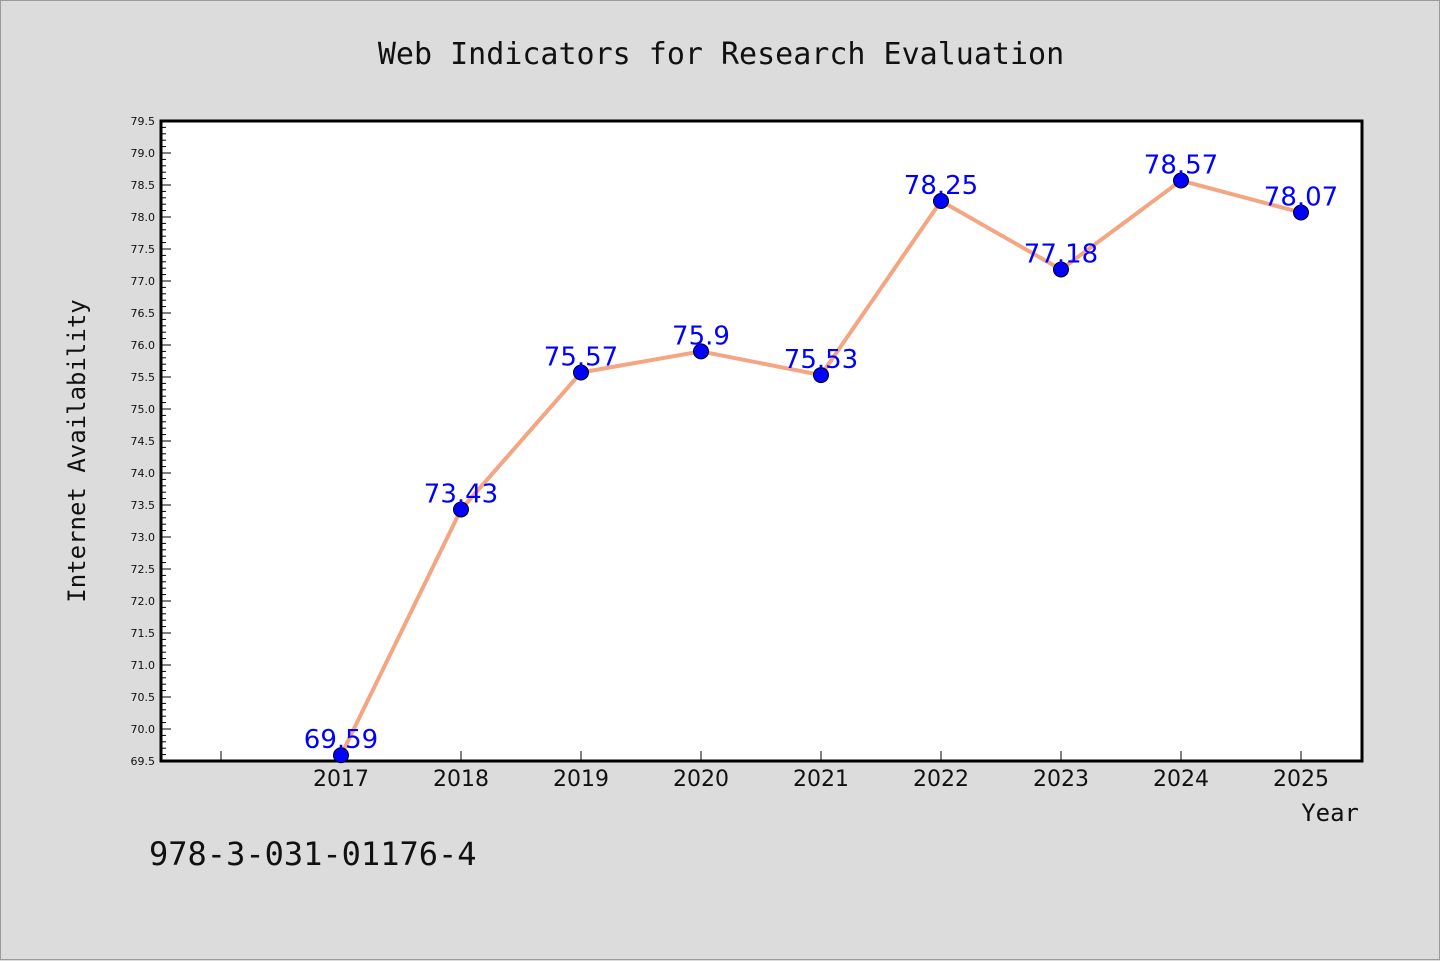 The width and height of the screenshot is (1440, 961). I want to click on y-tick-label: 70.5, so click(143, 697).